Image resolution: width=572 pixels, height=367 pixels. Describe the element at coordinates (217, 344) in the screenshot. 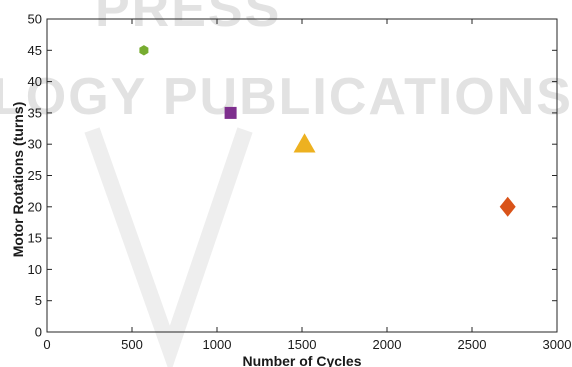

I see `x-tick-label: 1000` at that location.